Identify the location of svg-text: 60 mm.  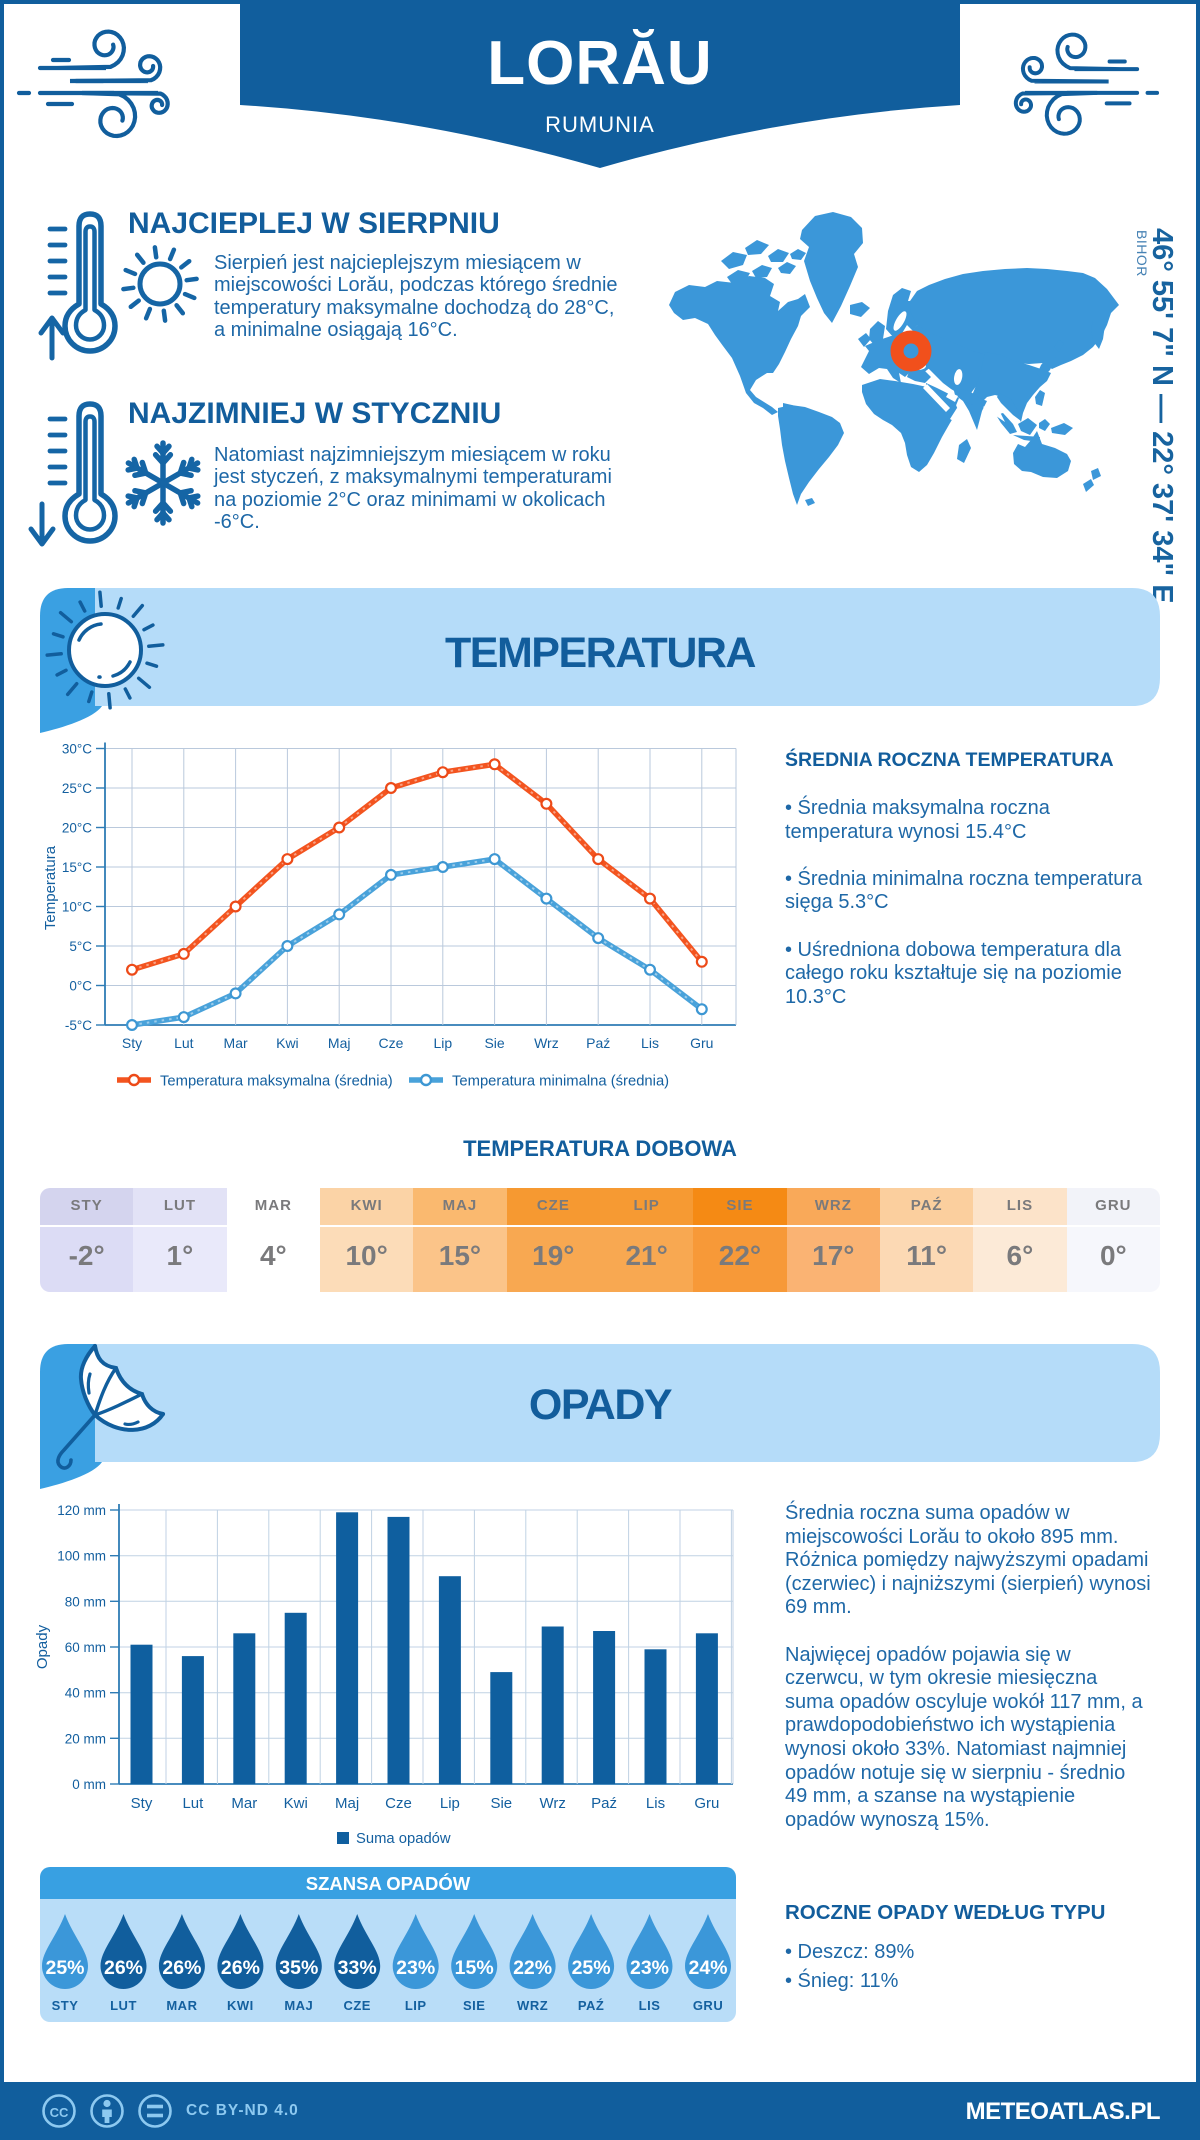
(85, 1647).